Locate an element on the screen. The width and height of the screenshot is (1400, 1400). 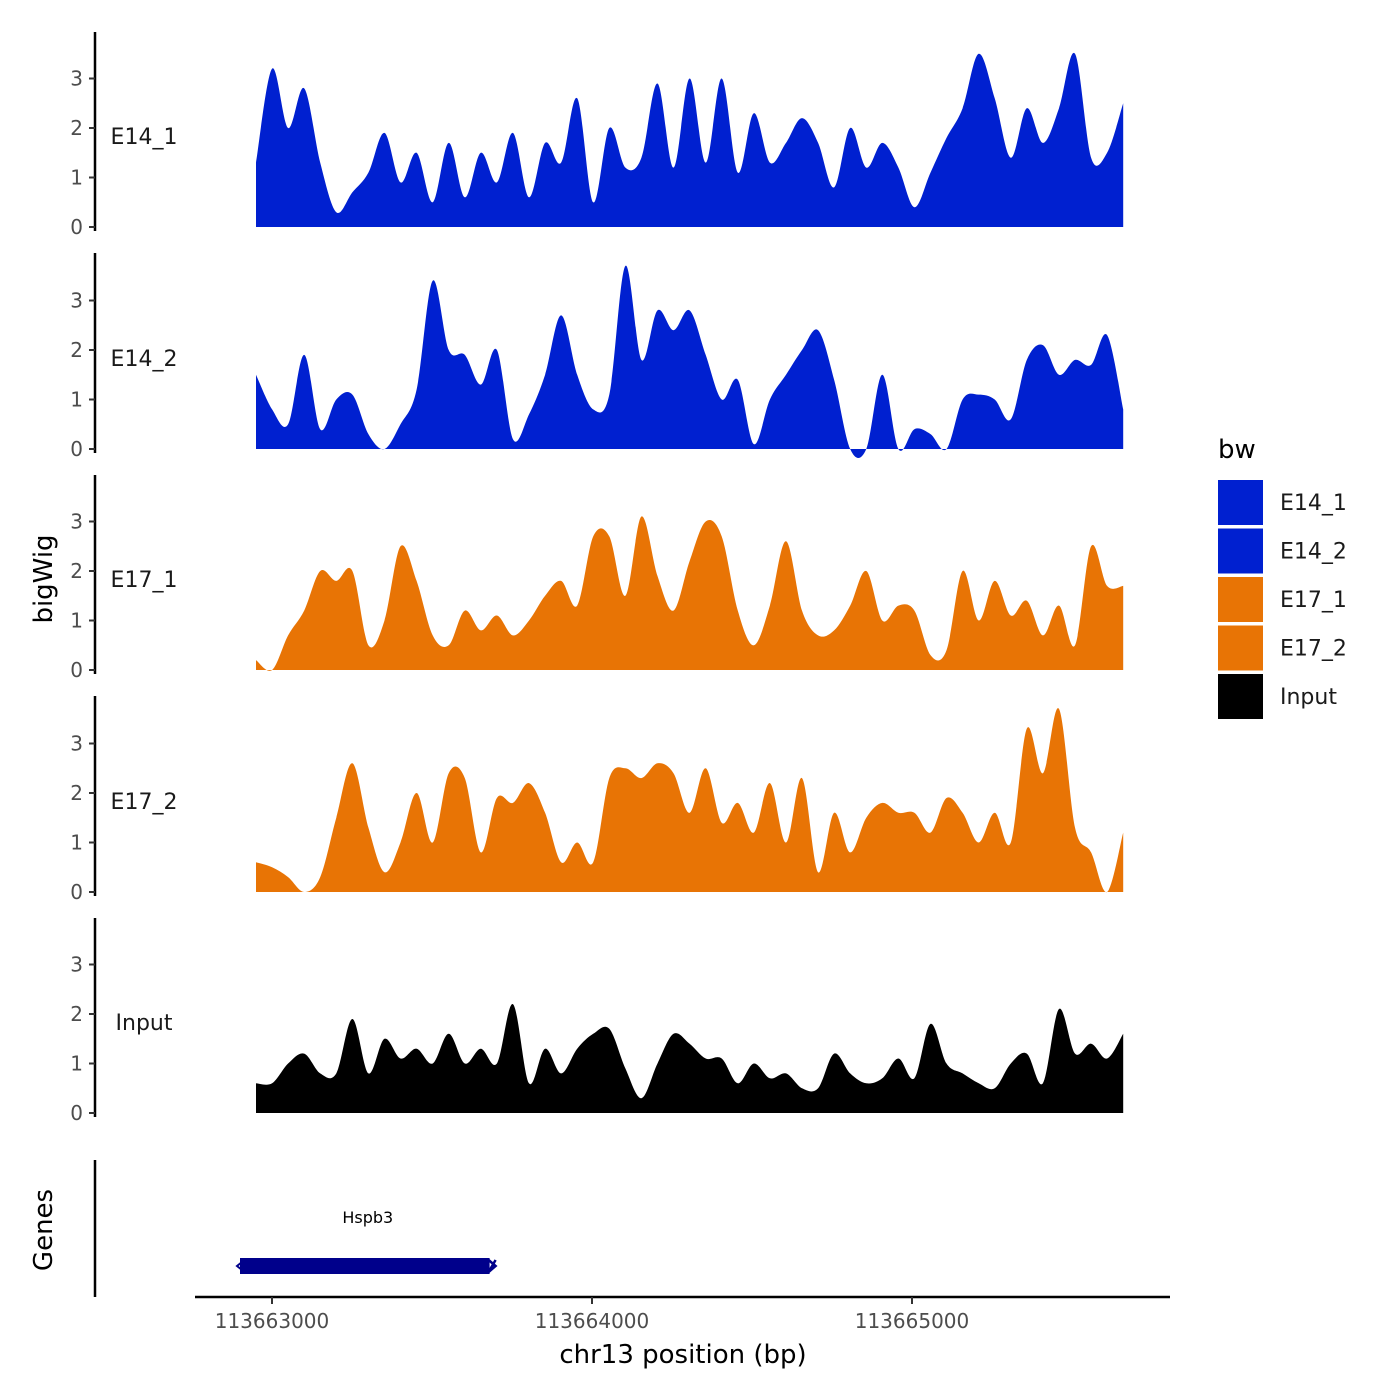
gene-strand-marker is located at coordinates (492, 1266).